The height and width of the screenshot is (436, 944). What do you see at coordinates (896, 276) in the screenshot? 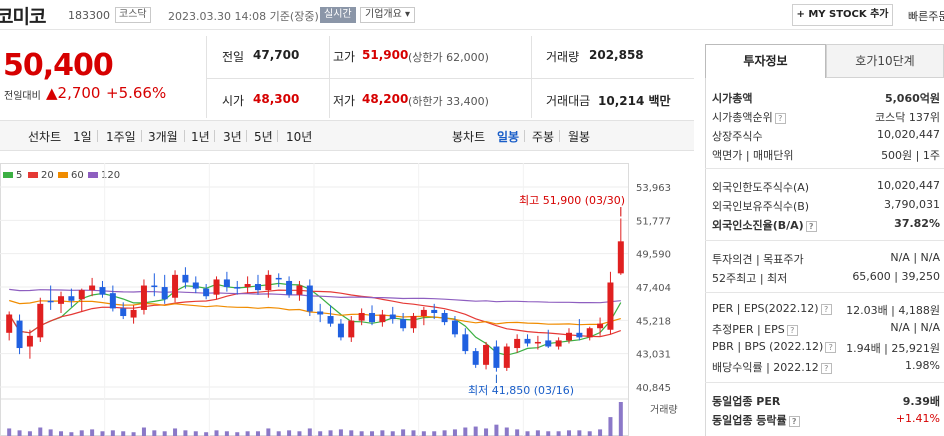
I see `w52-value: 65,600 | 39,250` at bounding box center [896, 276].